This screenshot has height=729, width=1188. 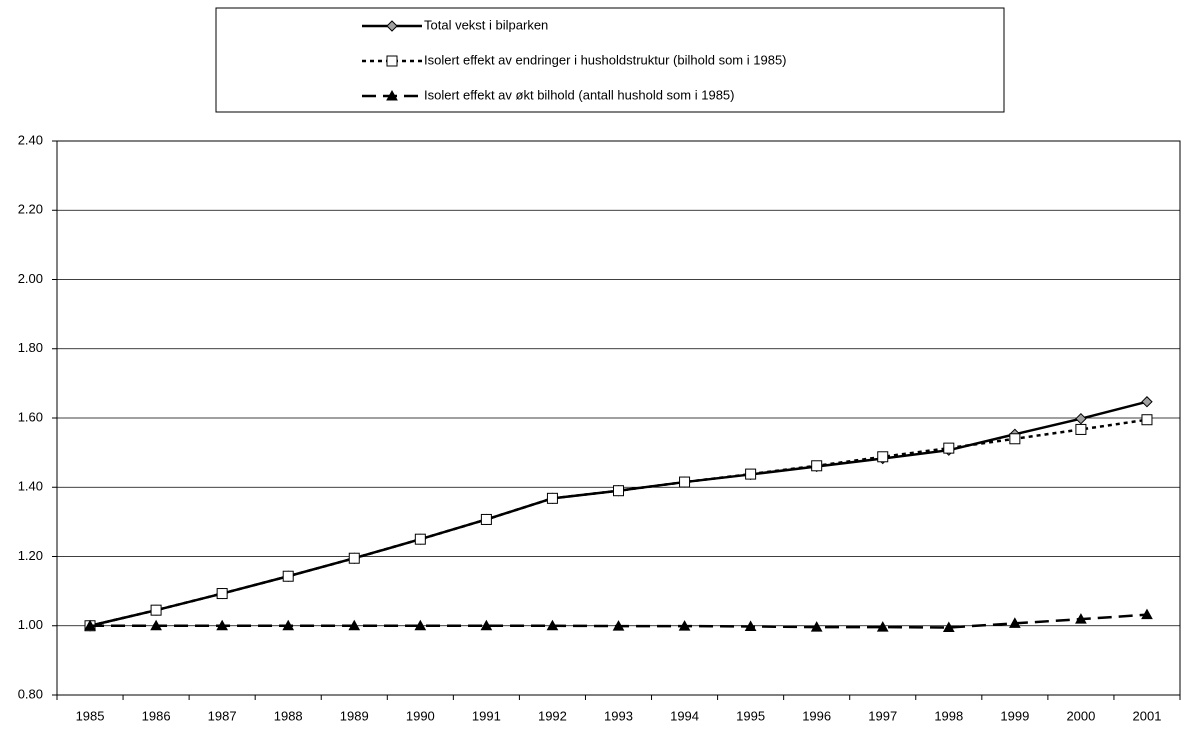 What do you see at coordinates (30, 486) in the screenshot?
I see `y-tick-label: 1.40` at bounding box center [30, 486].